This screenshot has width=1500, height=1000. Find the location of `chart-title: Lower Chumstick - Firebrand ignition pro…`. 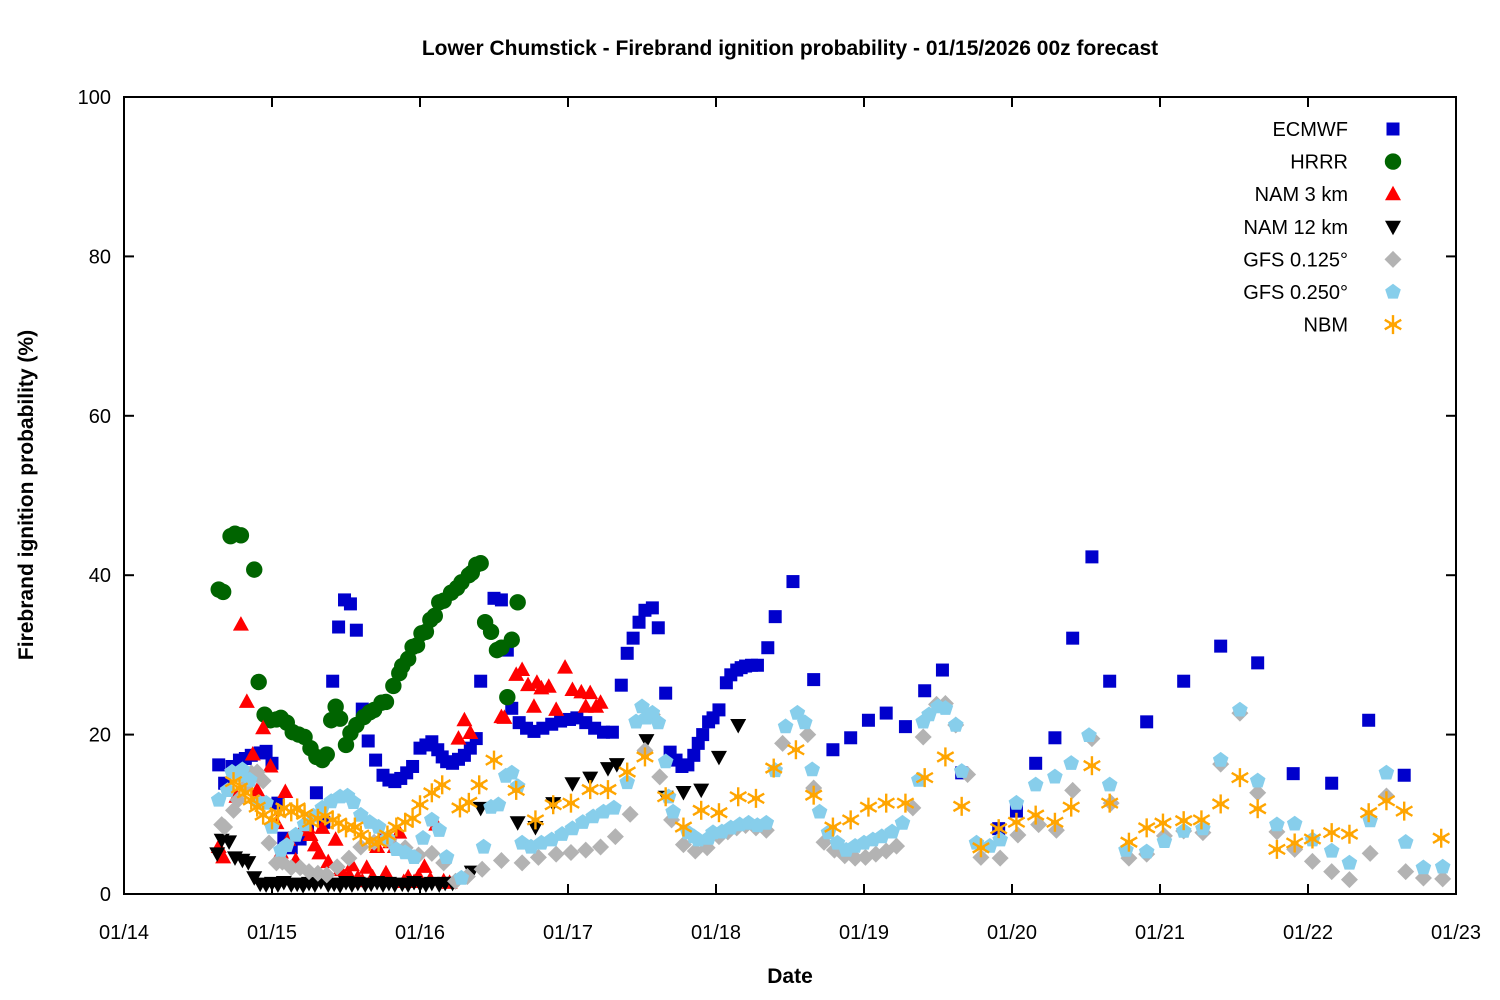

chart-title: Lower Chumstick - Firebrand ignition pro… is located at coordinates (790, 48).